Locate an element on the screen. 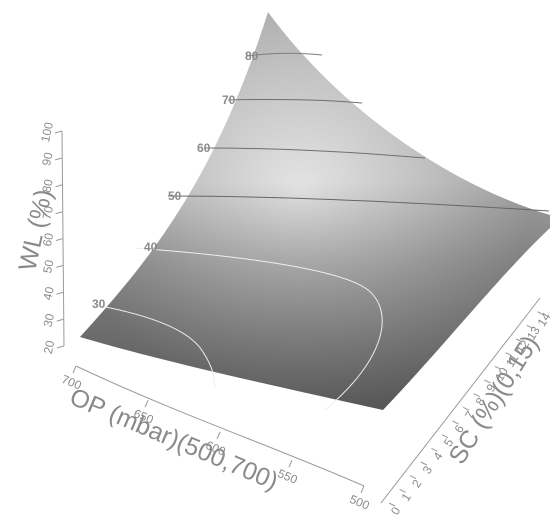  x-tick-label: 500 is located at coordinates (360, 502).